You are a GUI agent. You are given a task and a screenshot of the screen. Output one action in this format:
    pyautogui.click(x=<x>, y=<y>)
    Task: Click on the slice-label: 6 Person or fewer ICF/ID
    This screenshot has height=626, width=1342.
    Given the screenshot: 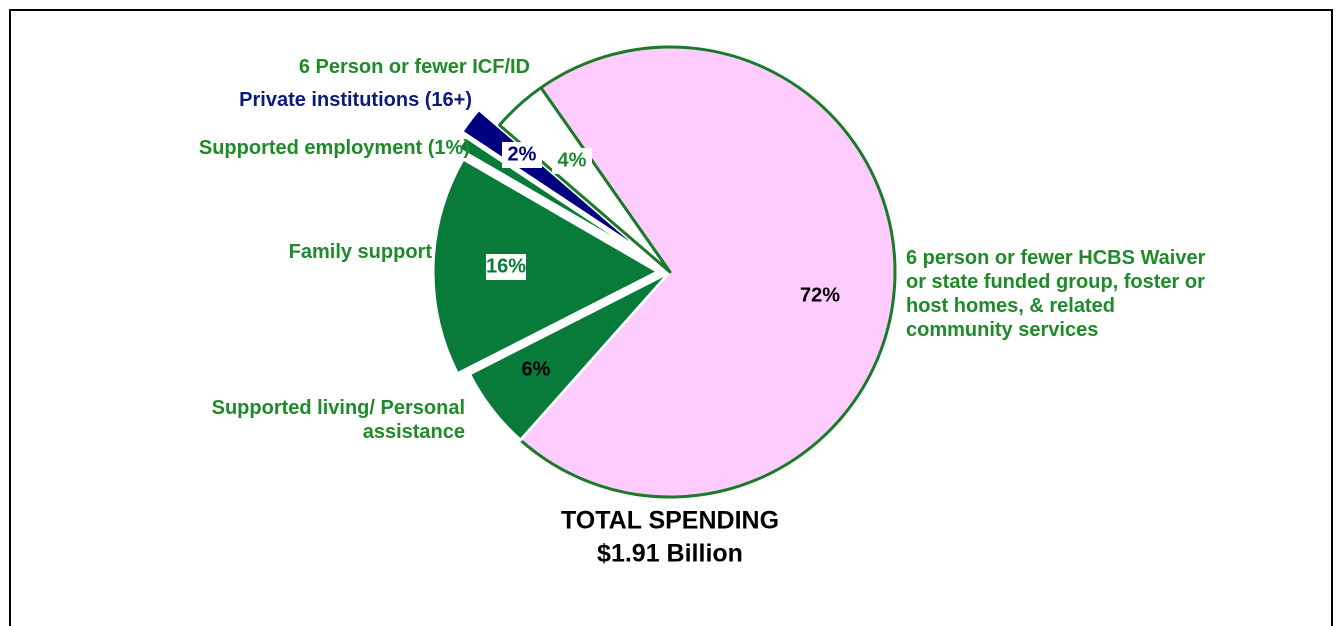 What is the action you would take?
    pyautogui.click(x=414, y=67)
    